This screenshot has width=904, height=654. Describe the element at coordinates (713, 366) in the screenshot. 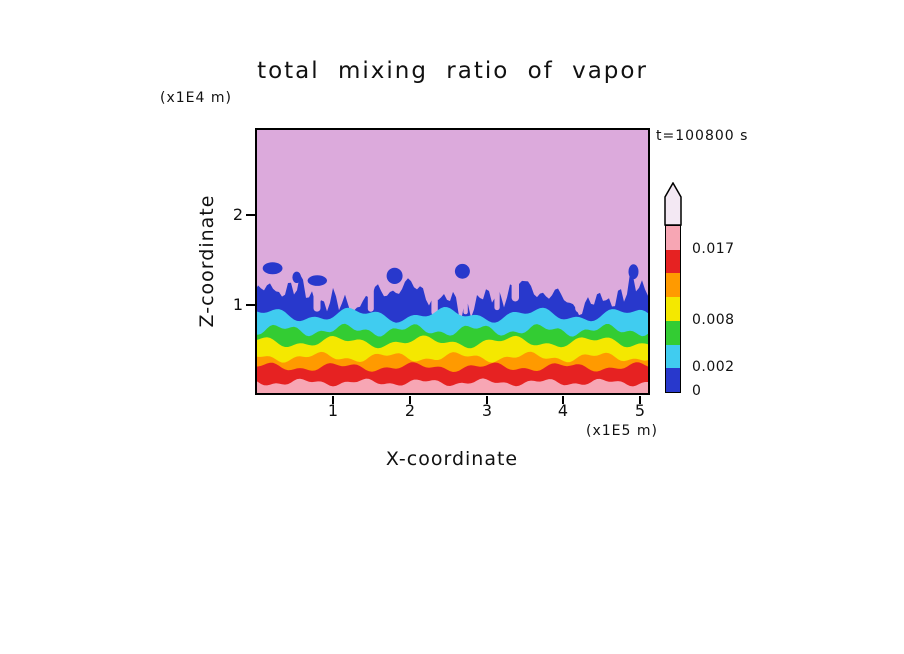

I see `colorbar-value-label: 0.002` at that location.